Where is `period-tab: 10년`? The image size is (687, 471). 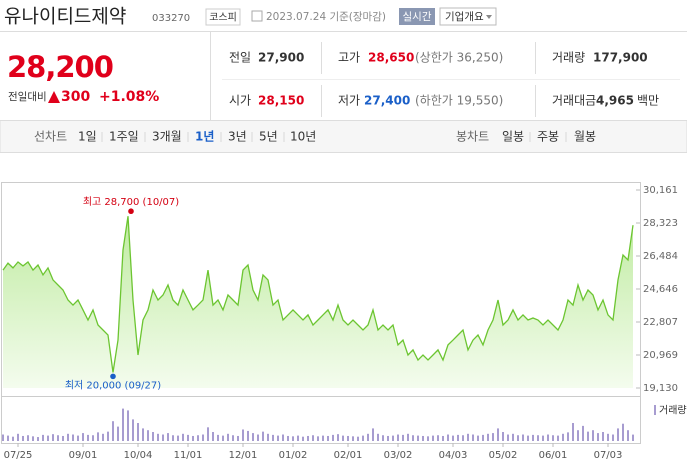
period-tab: 10년 is located at coordinates (303, 137).